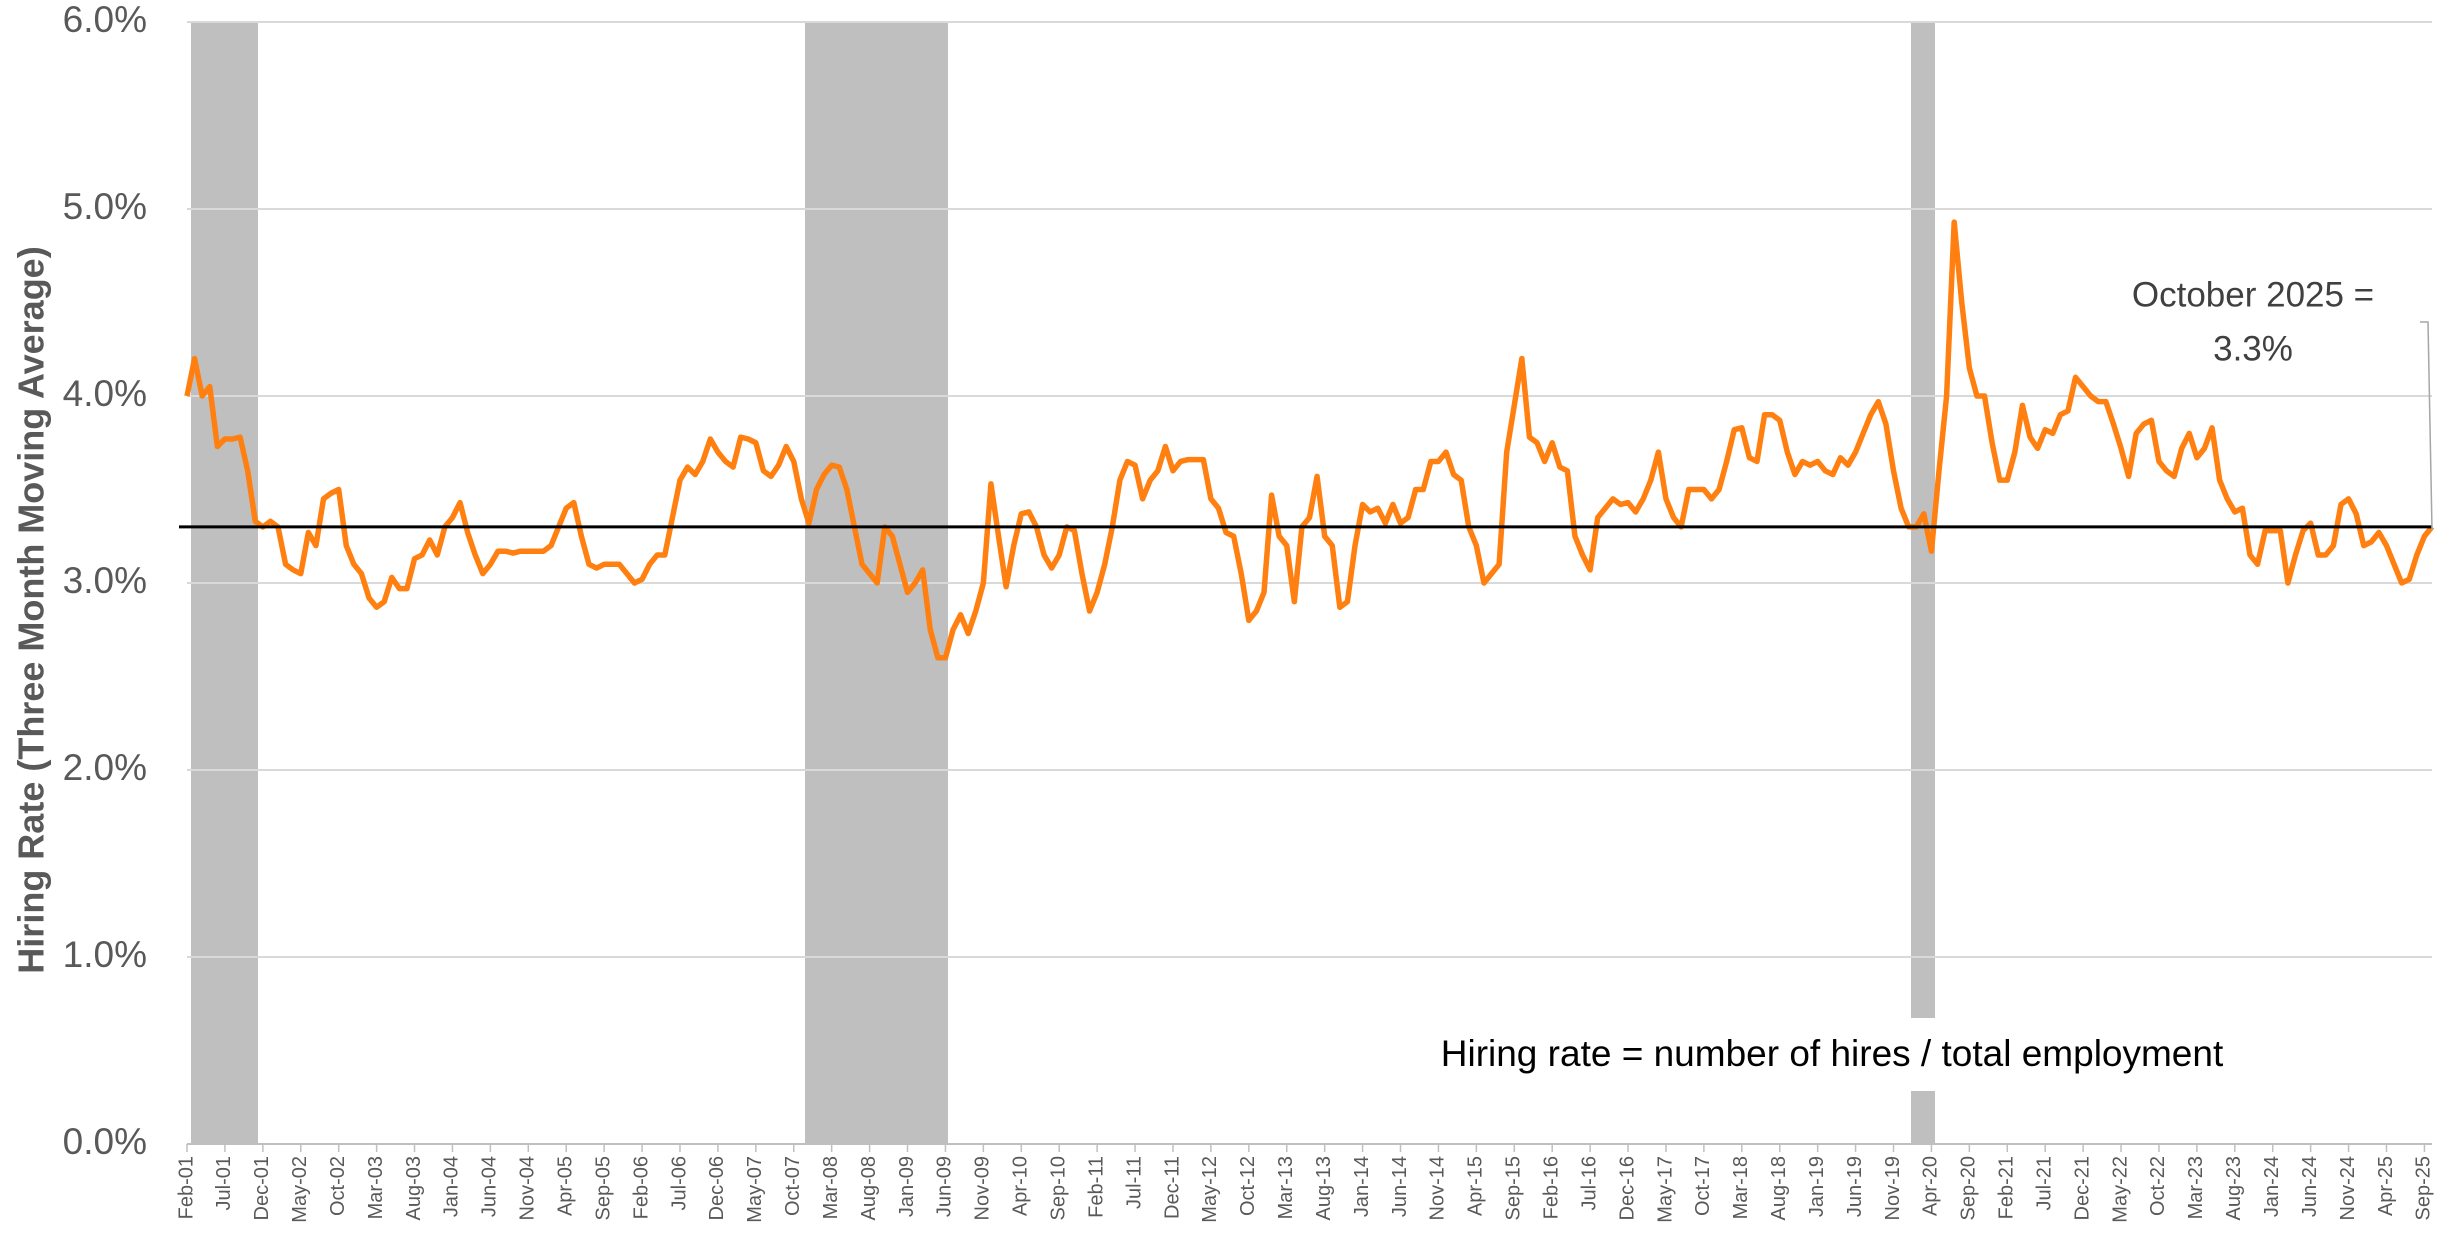  Describe the element at coordinates (566, 1186) in the screenshot. I see `x-tick-label: Apr-05` at that location.